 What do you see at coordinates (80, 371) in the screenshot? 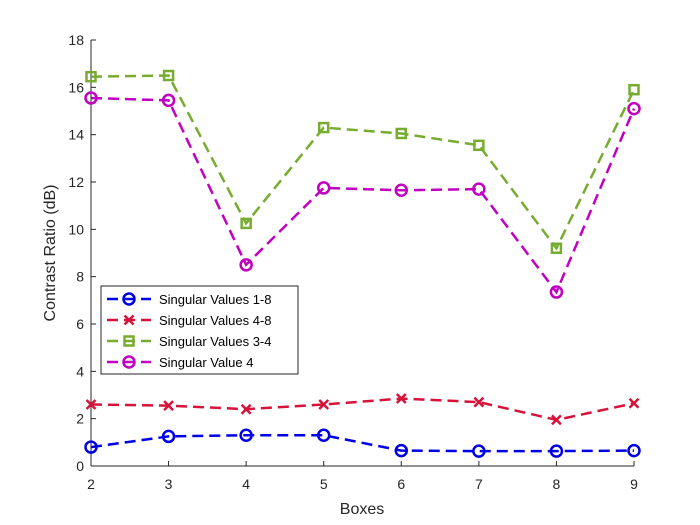
I see `y-tick-label: 4` at bounding box center [80, 371].